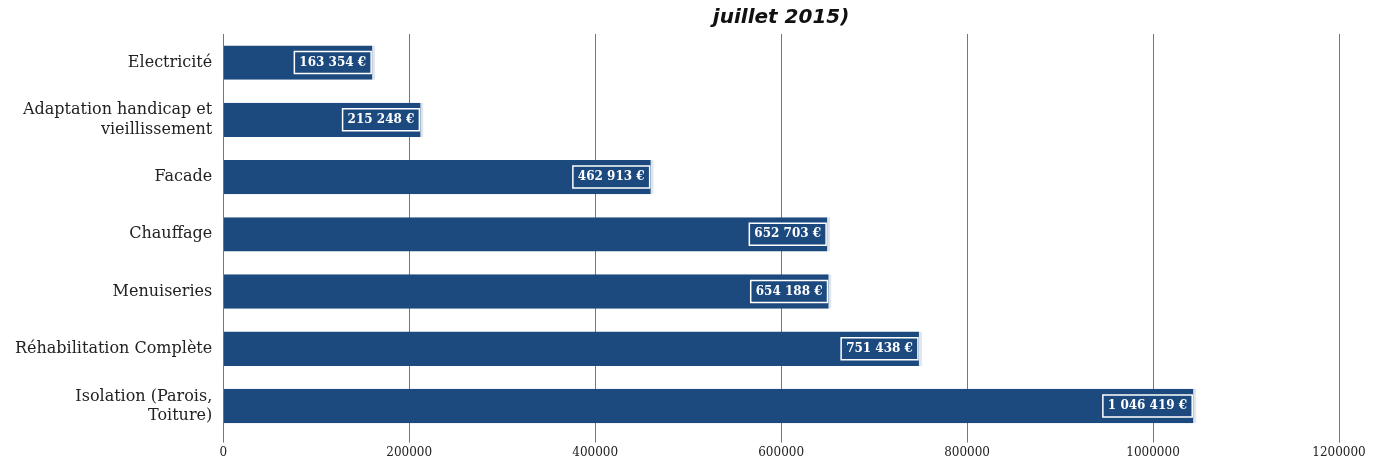  I want to click on data-label: 751 438 €, so click(879, 347).